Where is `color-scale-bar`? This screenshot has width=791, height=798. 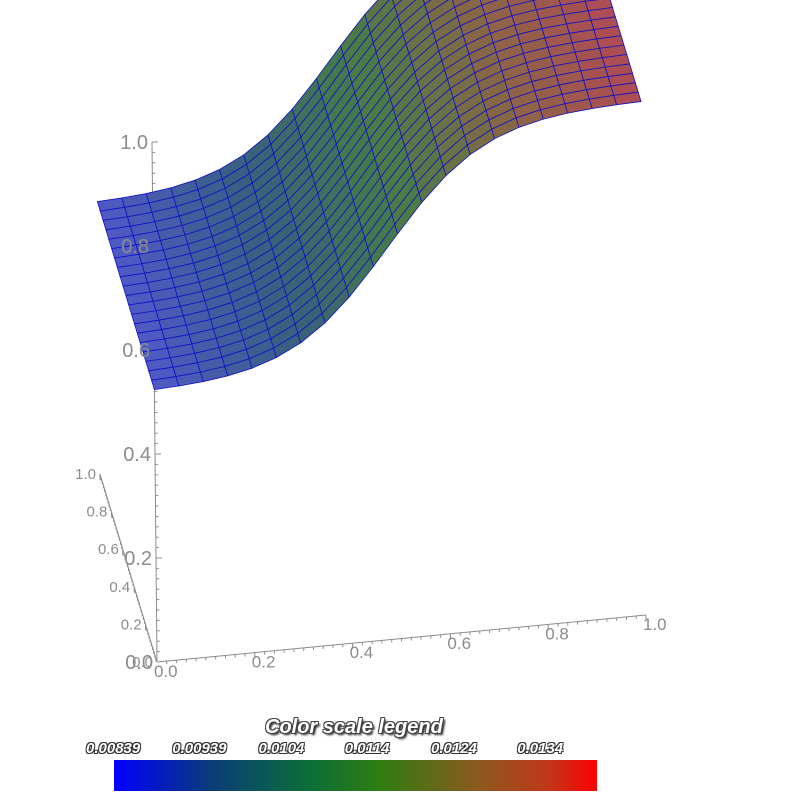 color-scale-bar is located at coordinates (355, 775).